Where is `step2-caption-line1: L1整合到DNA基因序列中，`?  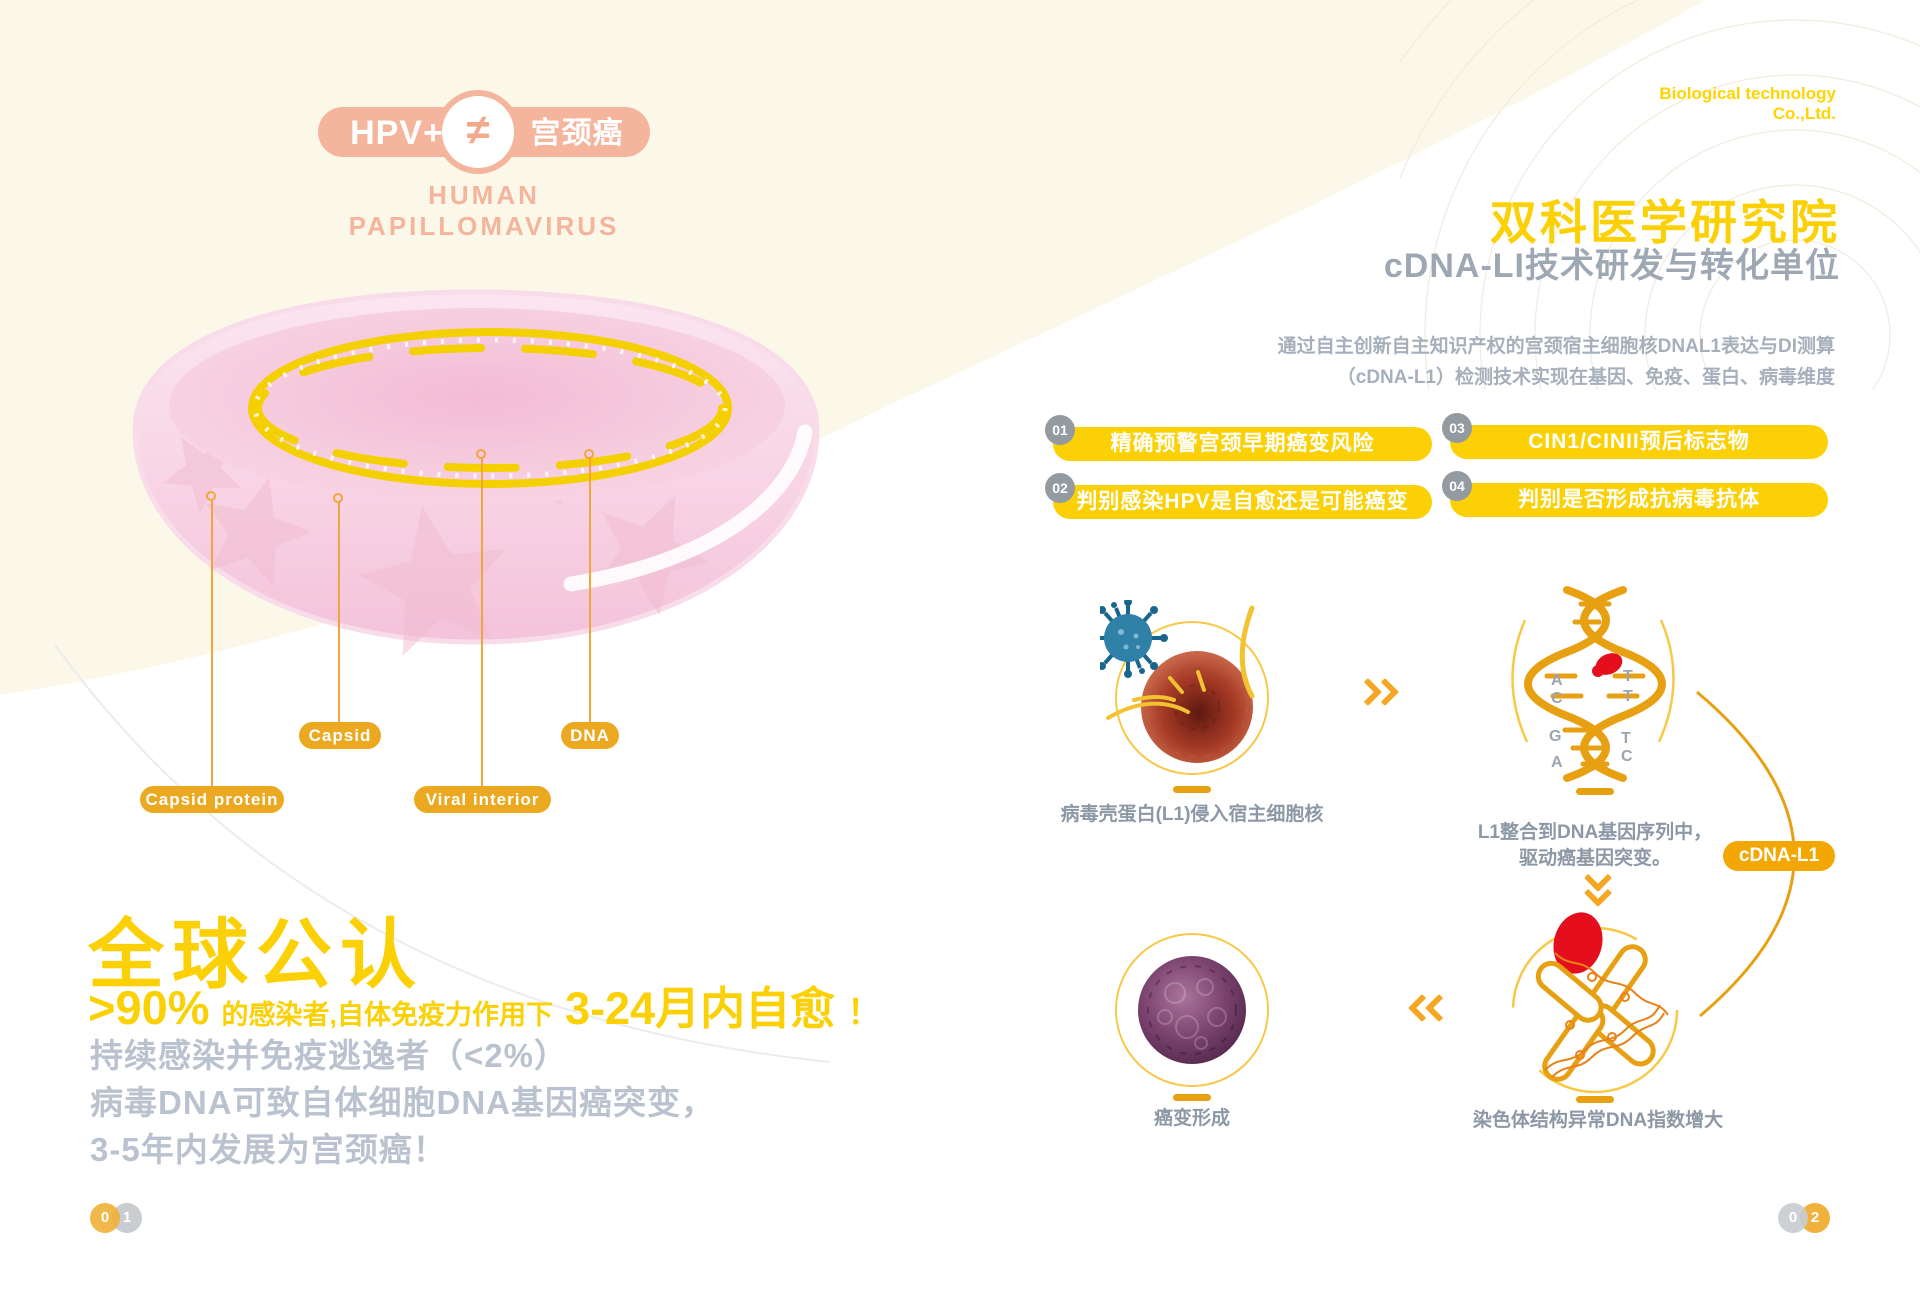
step2-caption-line1: L1整合到DNA基因序列中， is located at coordinates (1595, 832).